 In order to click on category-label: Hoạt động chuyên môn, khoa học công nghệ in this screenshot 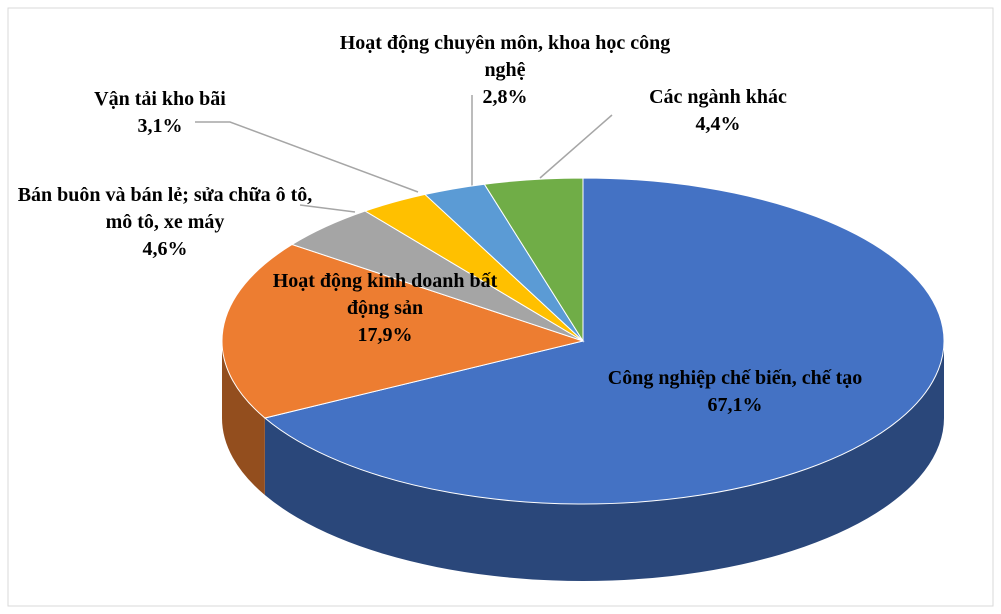, I will do `click(505, 56)`.